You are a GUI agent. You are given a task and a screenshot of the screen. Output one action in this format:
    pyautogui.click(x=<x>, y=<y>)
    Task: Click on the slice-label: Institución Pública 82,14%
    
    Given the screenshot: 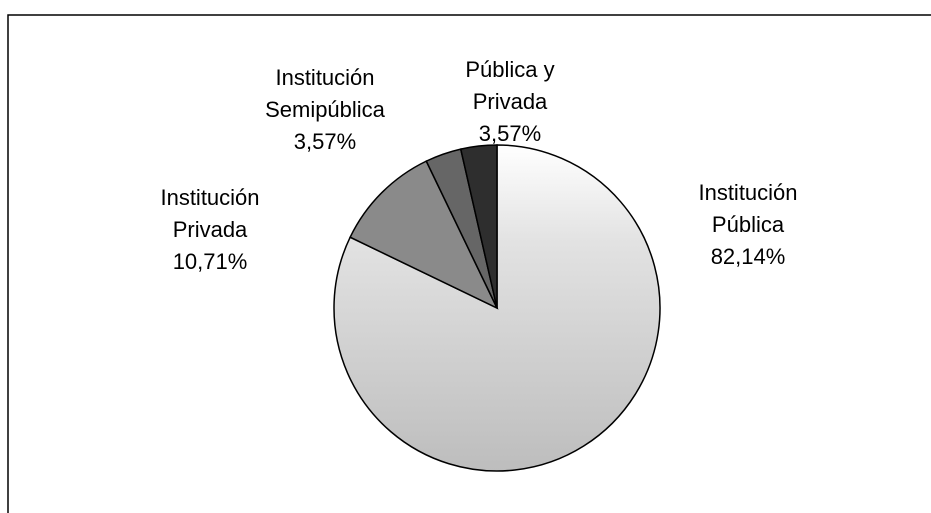 What is the action you would take?
    pyautogui.click(x=748, y=225)
    